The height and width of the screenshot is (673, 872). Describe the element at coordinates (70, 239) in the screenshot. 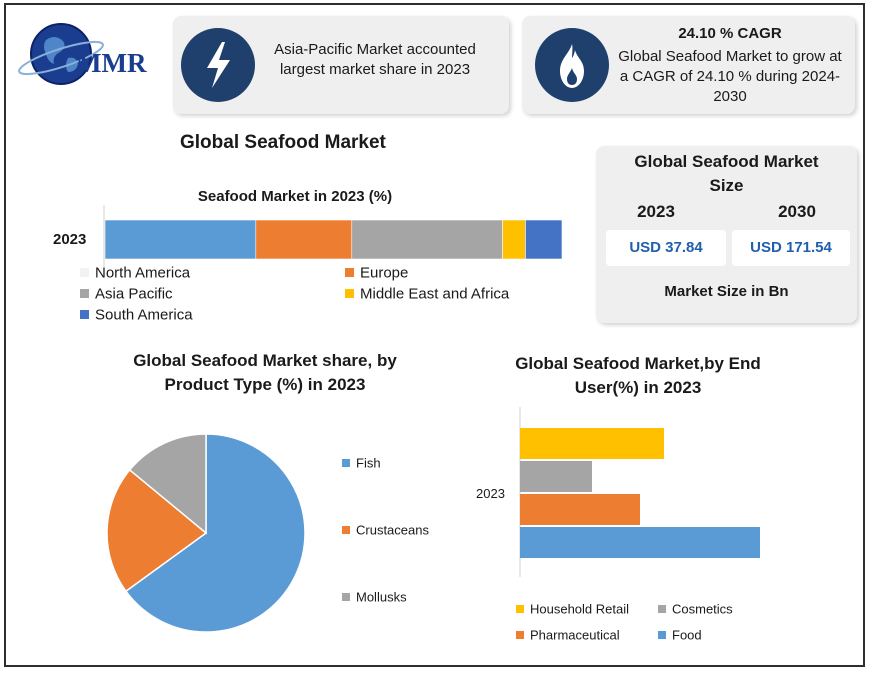

I see `chart1-category-label: 2023` at that location.